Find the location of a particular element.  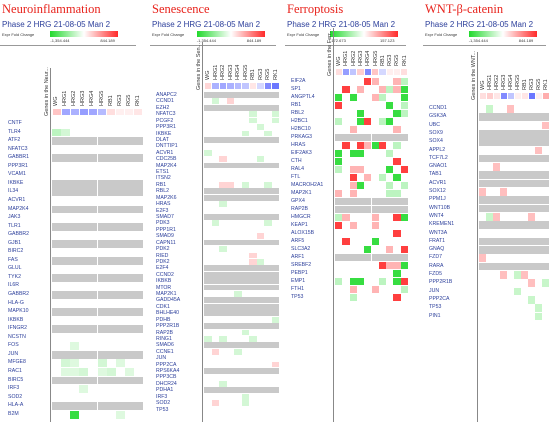

column-header: HRG2 is located at coordinates (74, 98).